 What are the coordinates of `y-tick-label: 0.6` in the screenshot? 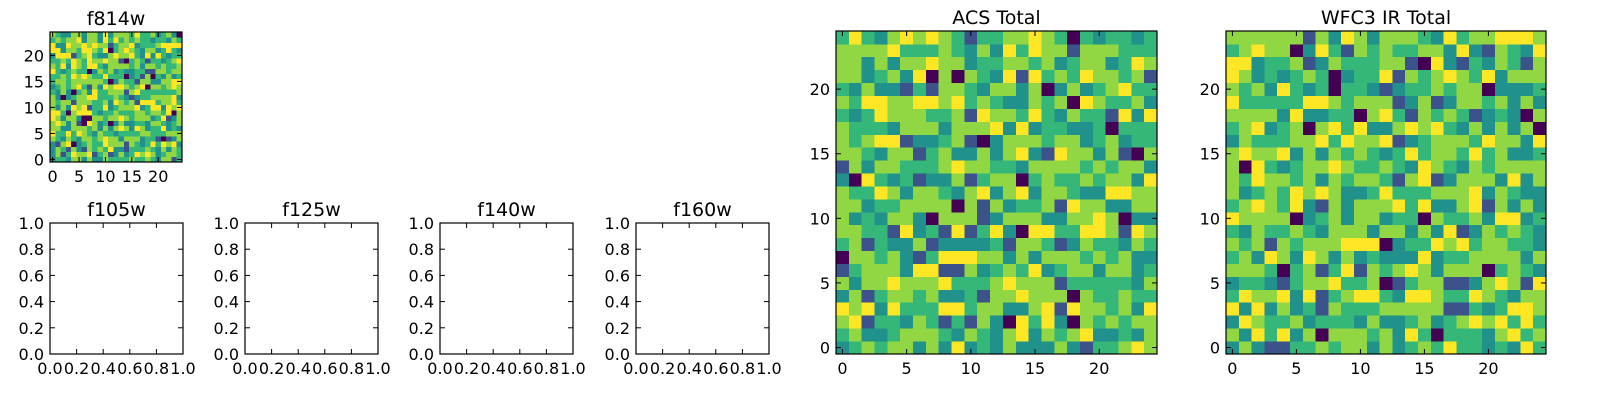 It's located at (617, 275).